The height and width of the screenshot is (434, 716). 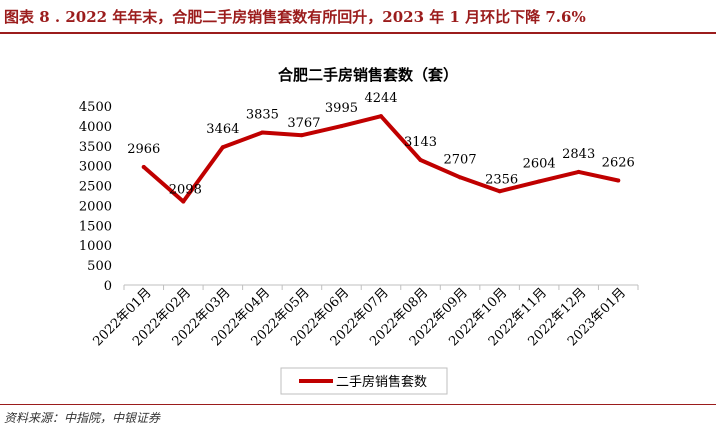 What do you see at coordinates (95, 246) in the screenshot?
I see `y-tick-label: 1000` at bounding box center [95, 246].